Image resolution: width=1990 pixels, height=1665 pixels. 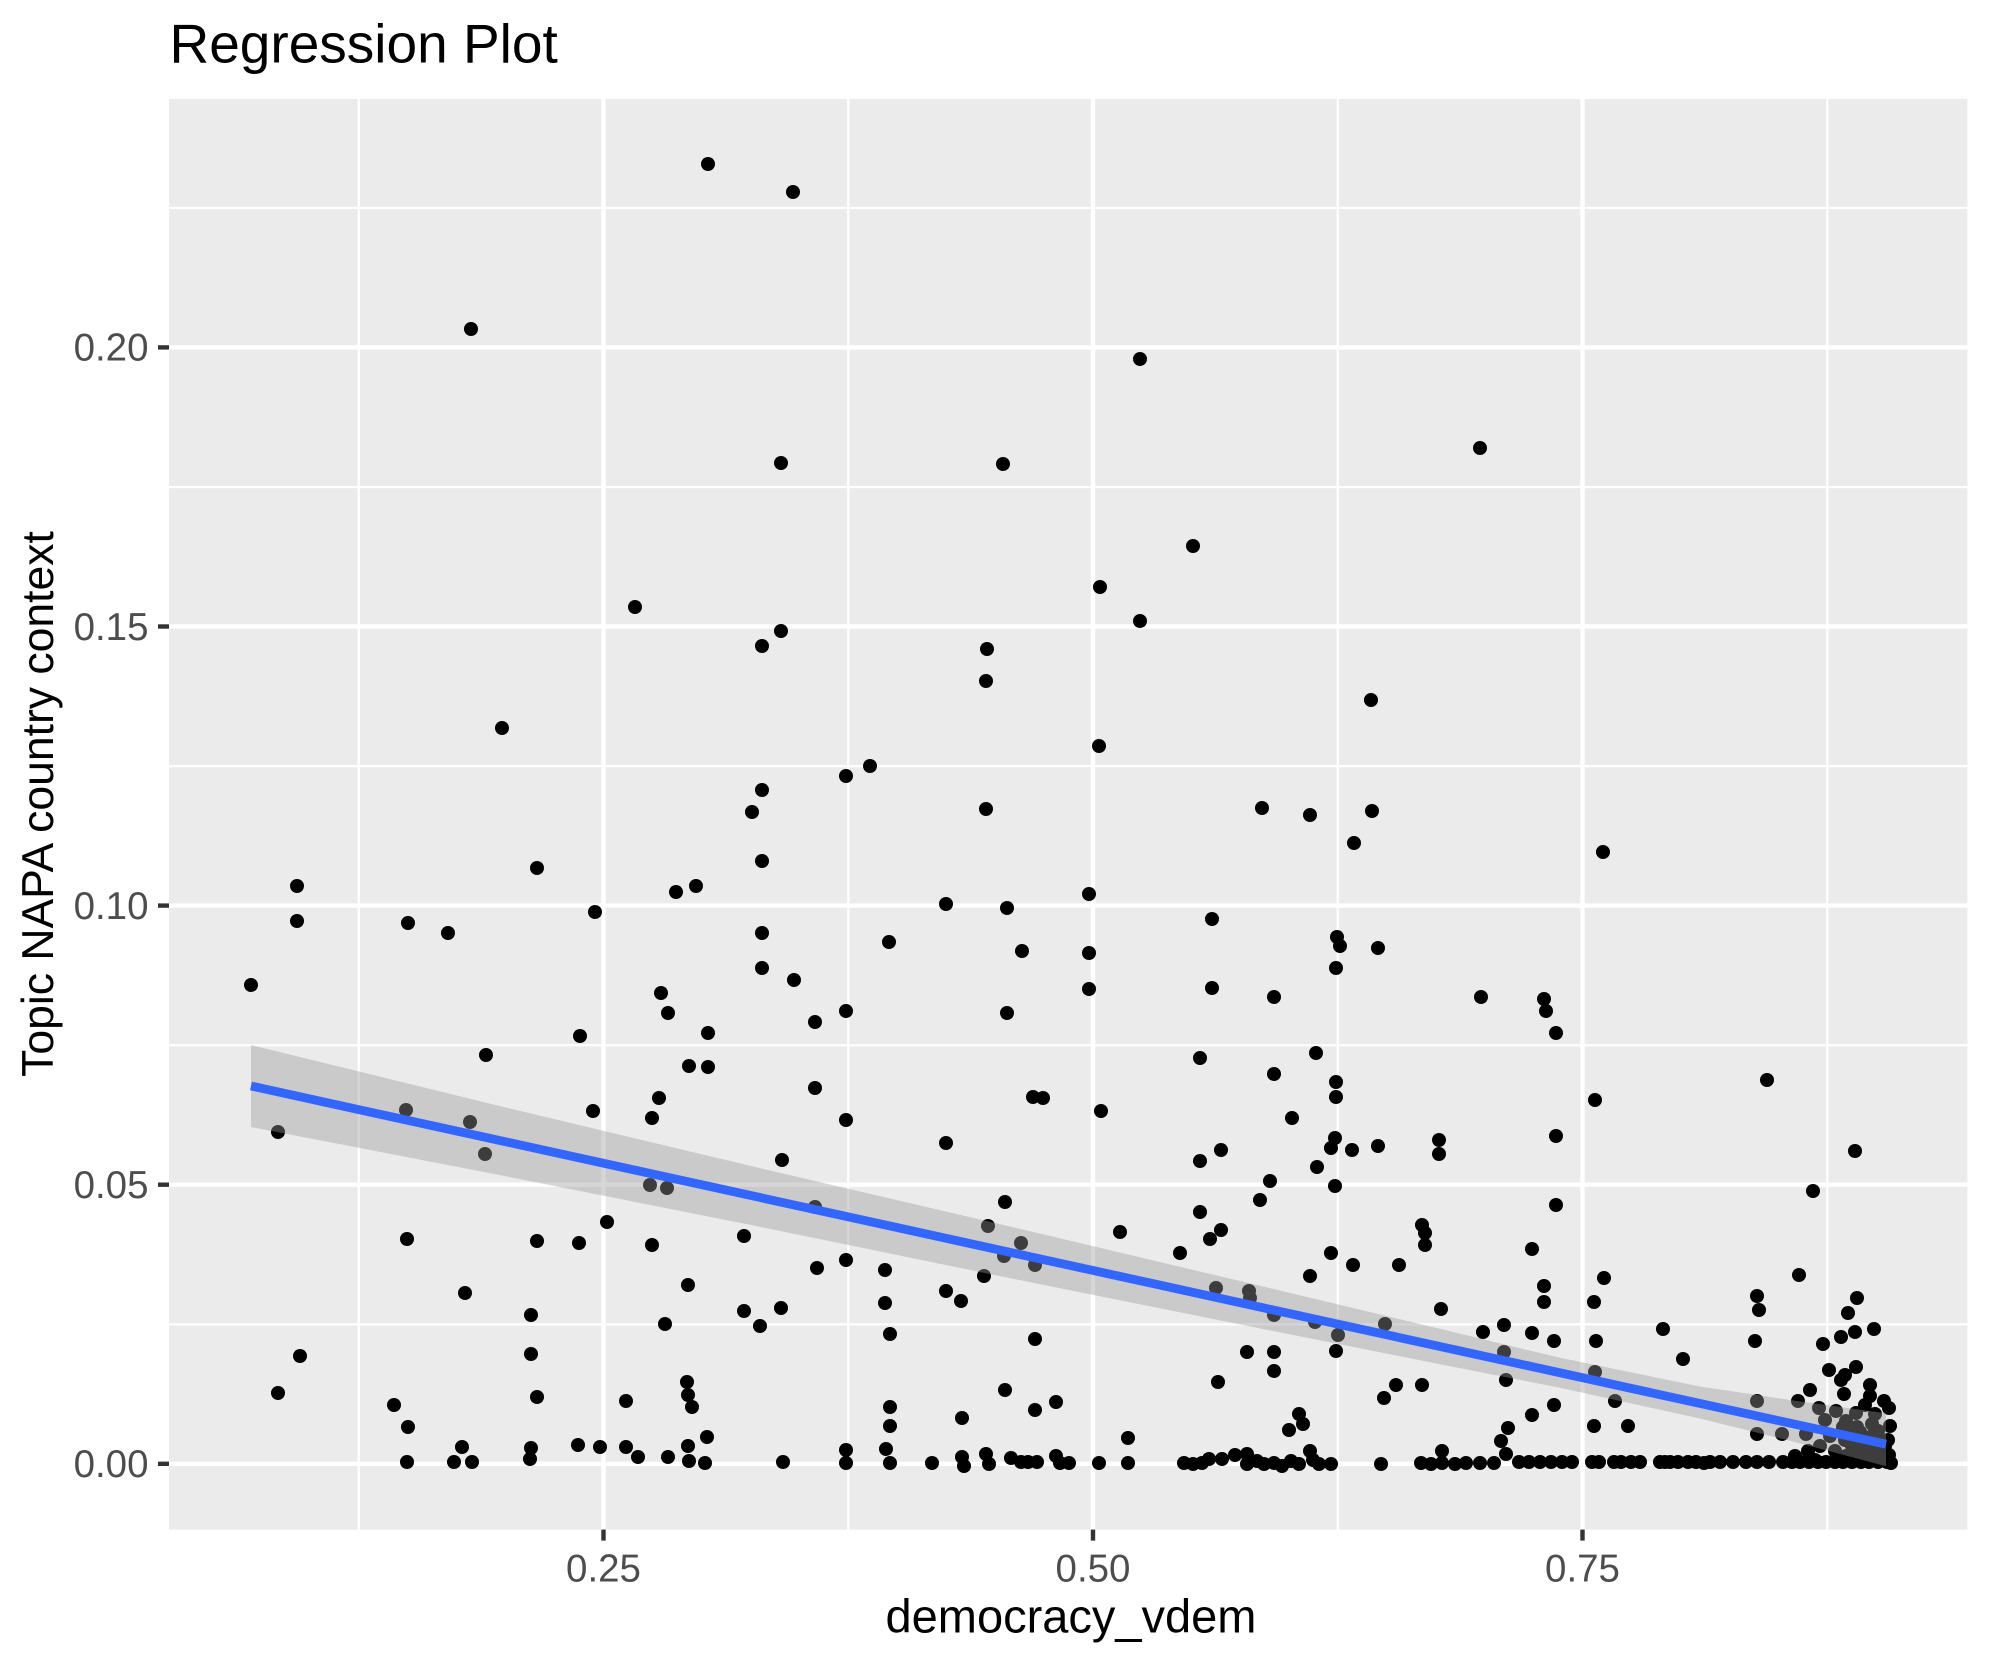 I want to click on svg-text: 0.05, so click(x=111, y=1185).